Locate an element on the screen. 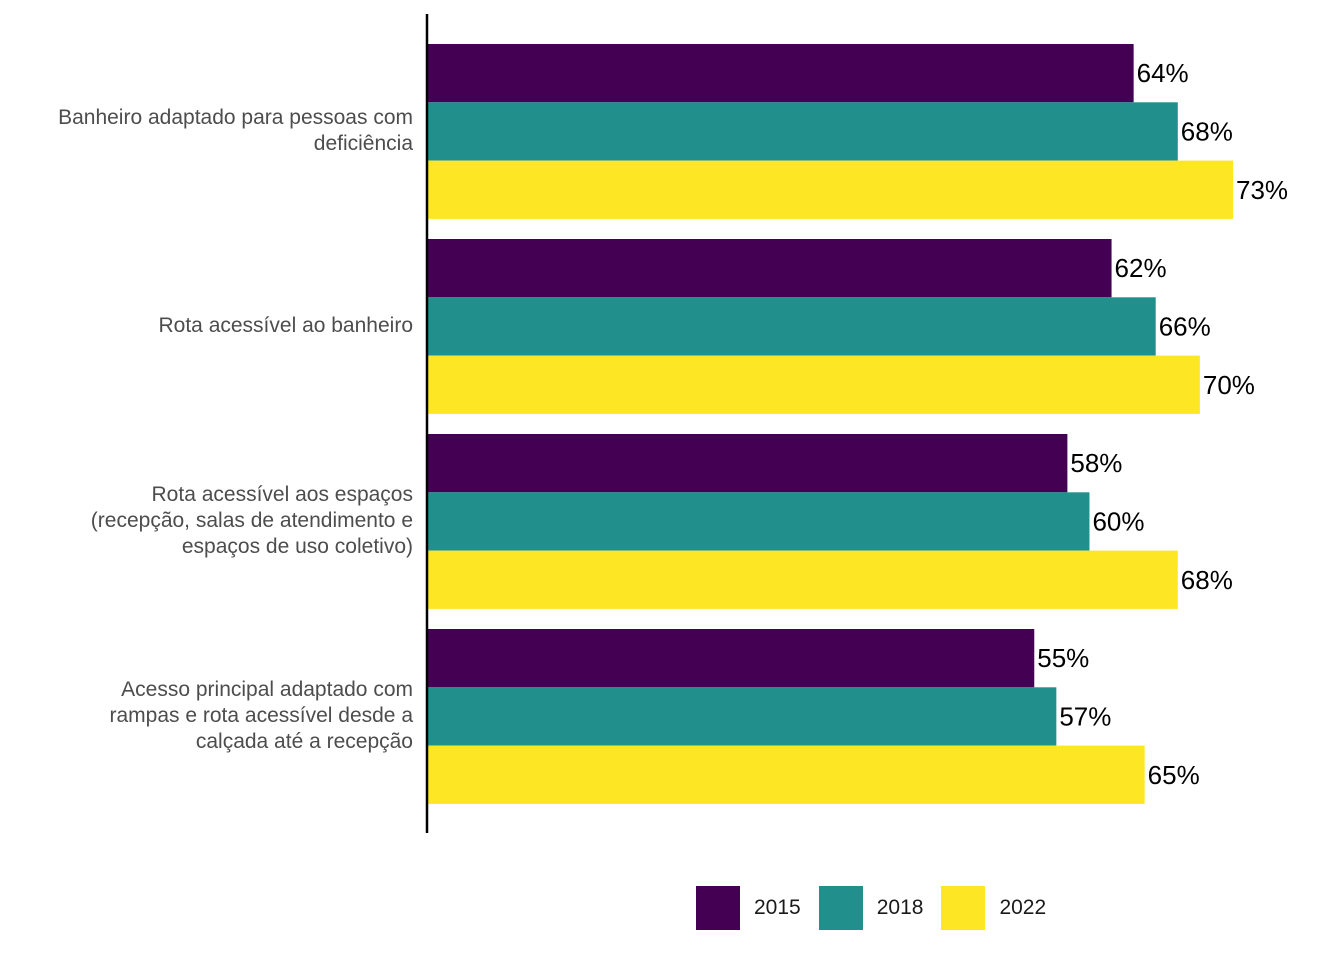 The height and width of the screenshot is (960, 1344). legend-swatch-2022 is located at coordinates (963, 908).